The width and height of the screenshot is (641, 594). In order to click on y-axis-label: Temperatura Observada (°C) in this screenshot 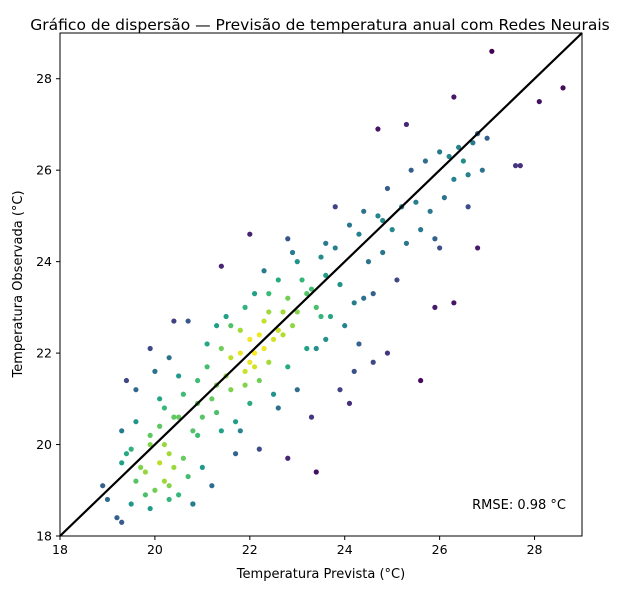, I will do `click(18, 284)`.